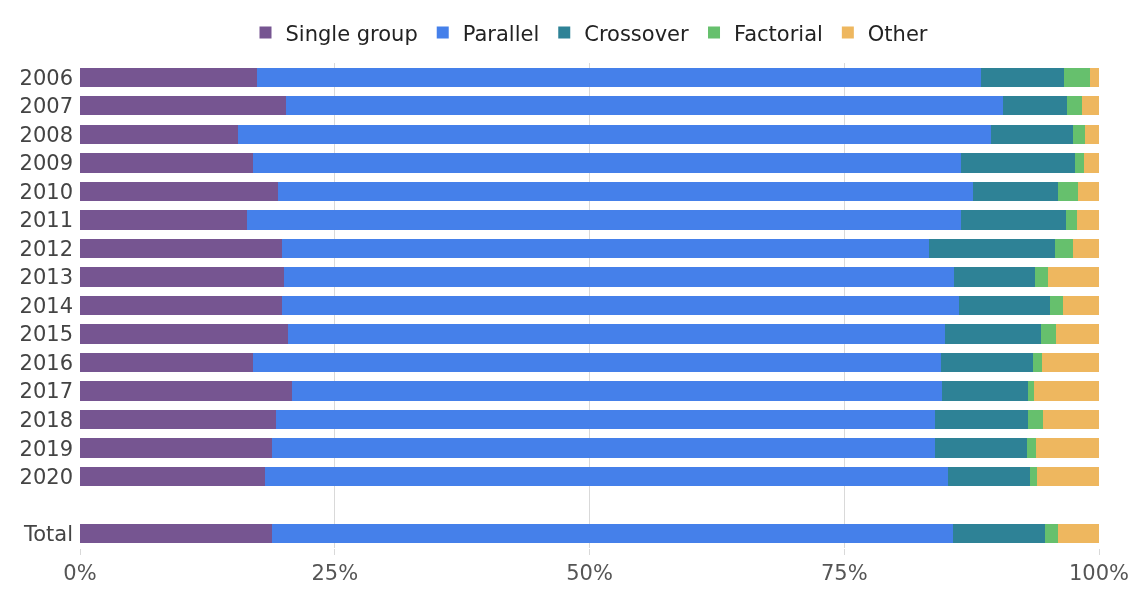  What do you see at coordinates (46, 277) in the screenshot?
I see `y-tick-label: 2013` at bounding box center [46, 277].